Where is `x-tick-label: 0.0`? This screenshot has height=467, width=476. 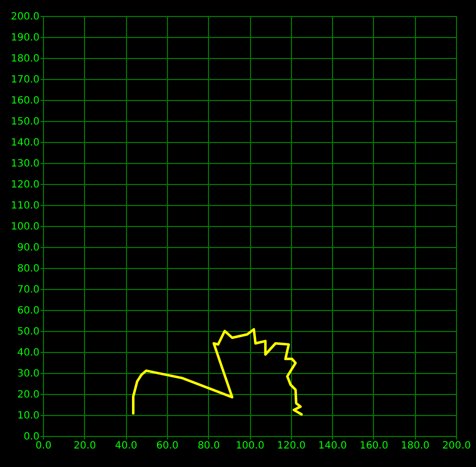
x-tick-label: 0.0 is located at coordinates (44, 446).